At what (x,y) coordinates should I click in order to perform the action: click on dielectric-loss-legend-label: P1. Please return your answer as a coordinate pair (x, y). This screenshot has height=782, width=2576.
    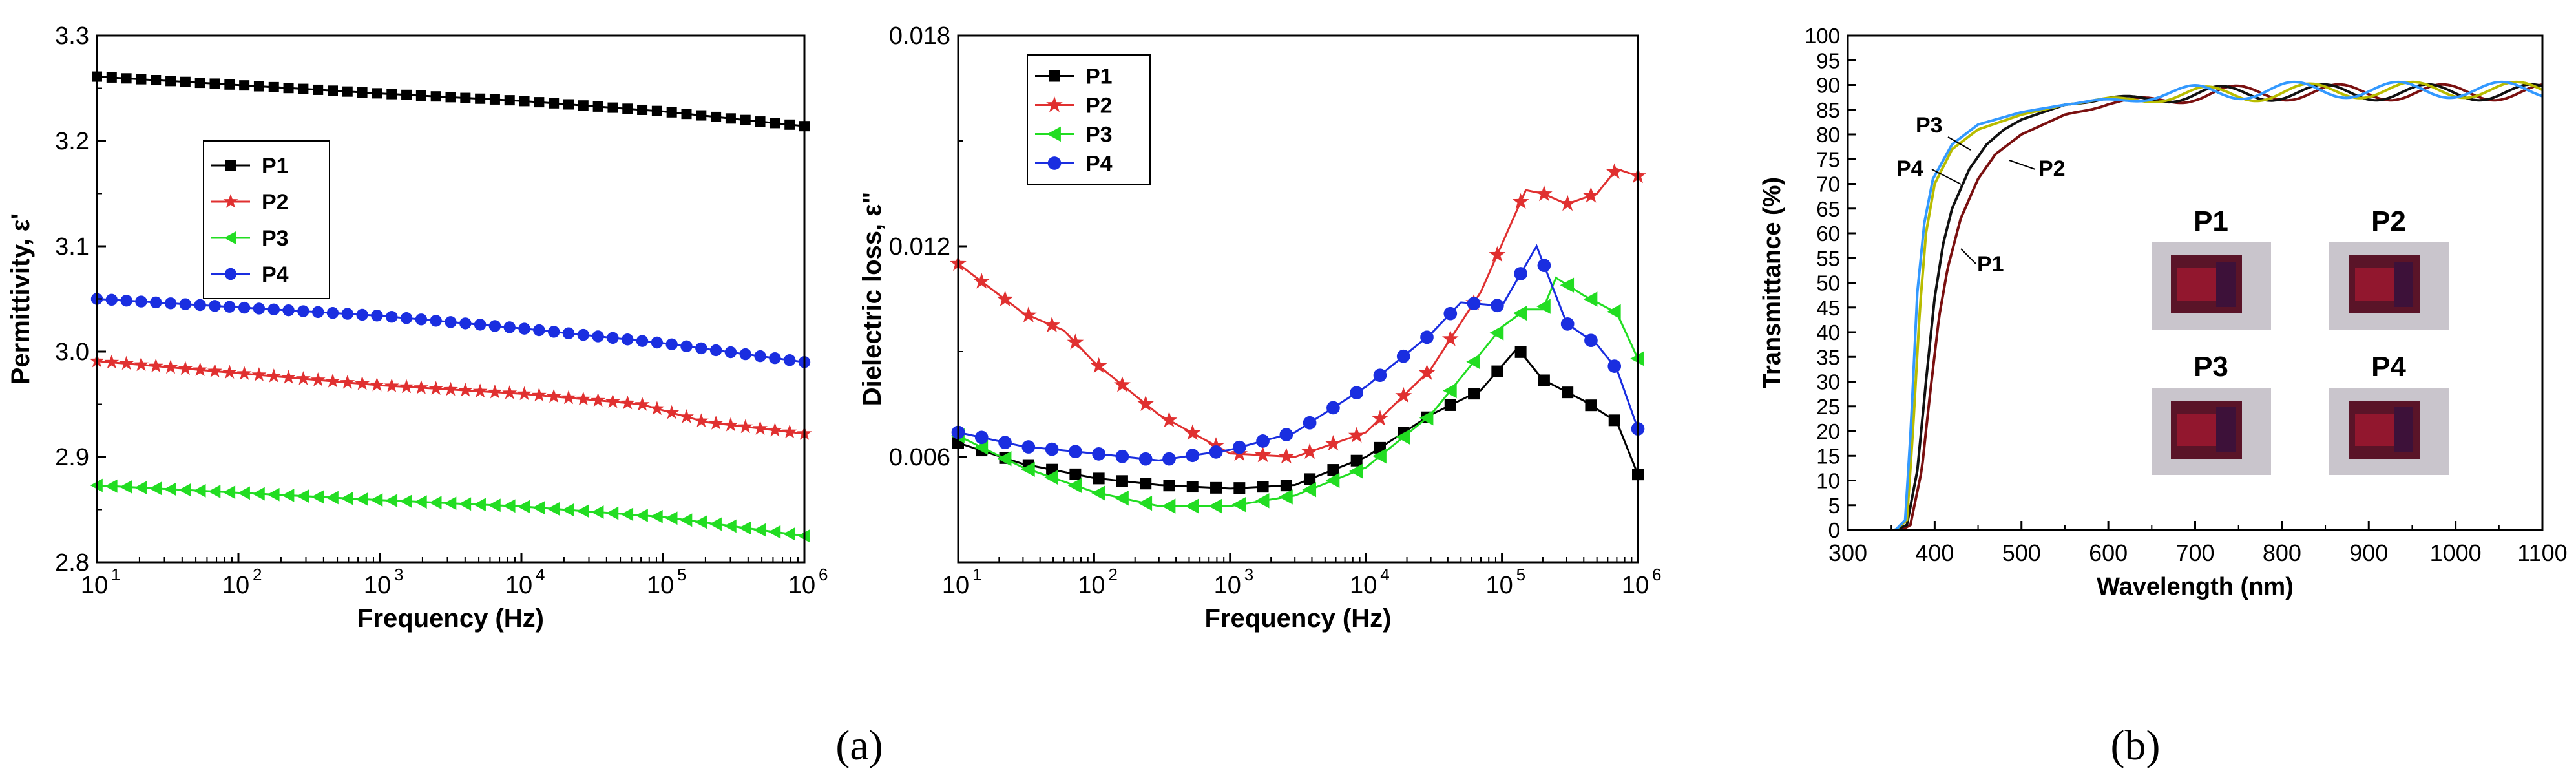
    Looking at the image, I should click on (1099, 77).